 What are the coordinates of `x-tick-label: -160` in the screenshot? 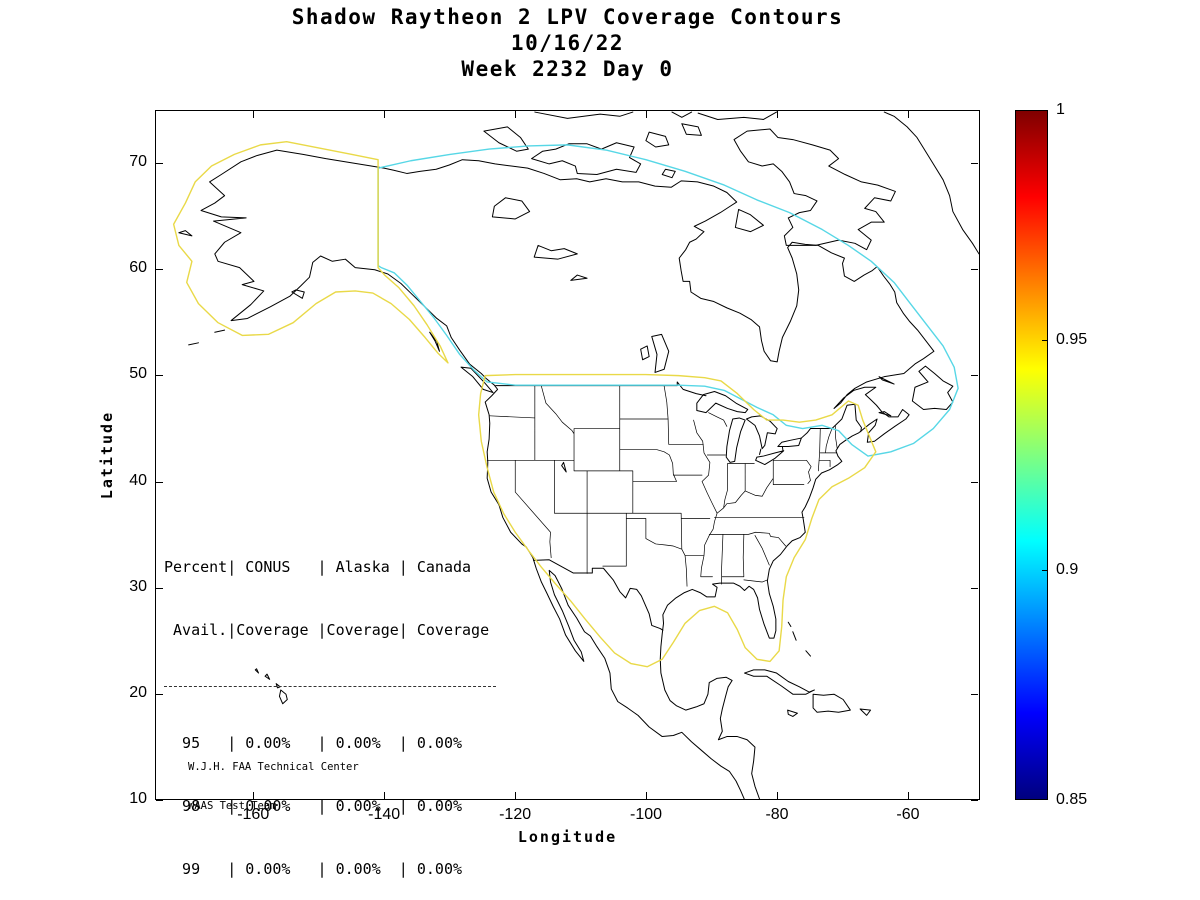 It's located at (253, 814).